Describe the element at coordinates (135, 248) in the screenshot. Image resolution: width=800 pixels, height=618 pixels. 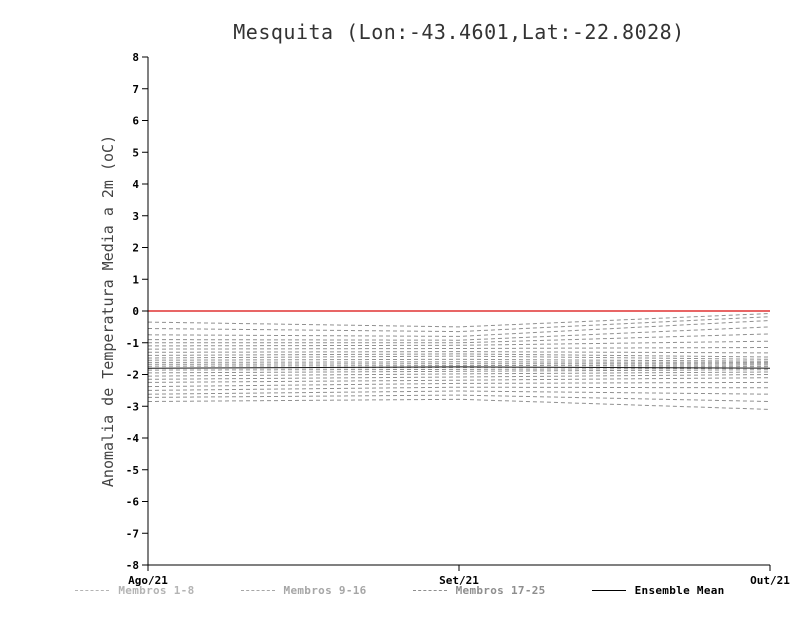
I see `y-tick-label: 2` at that location.